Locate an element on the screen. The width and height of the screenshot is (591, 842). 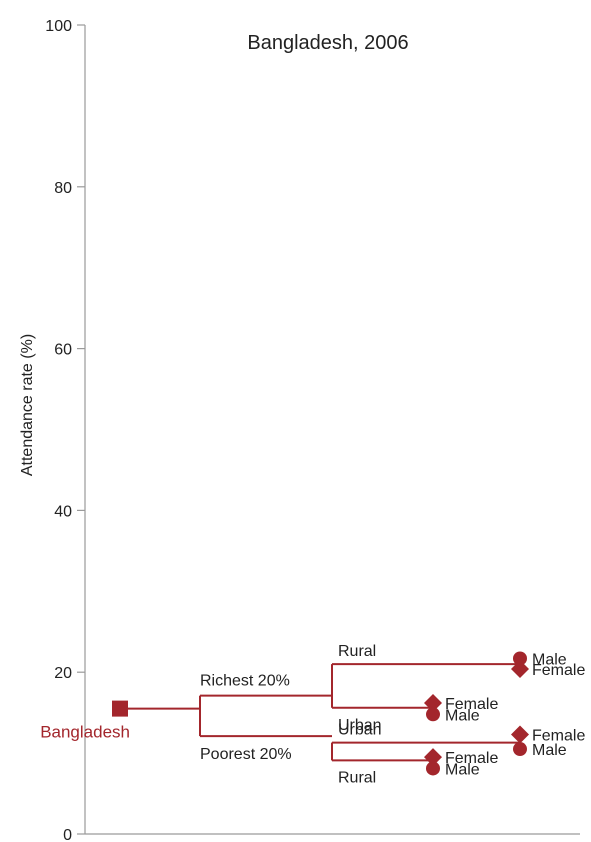
y-ticks: 0 20 40 60 80 100 is located at coordinates (65, 430).